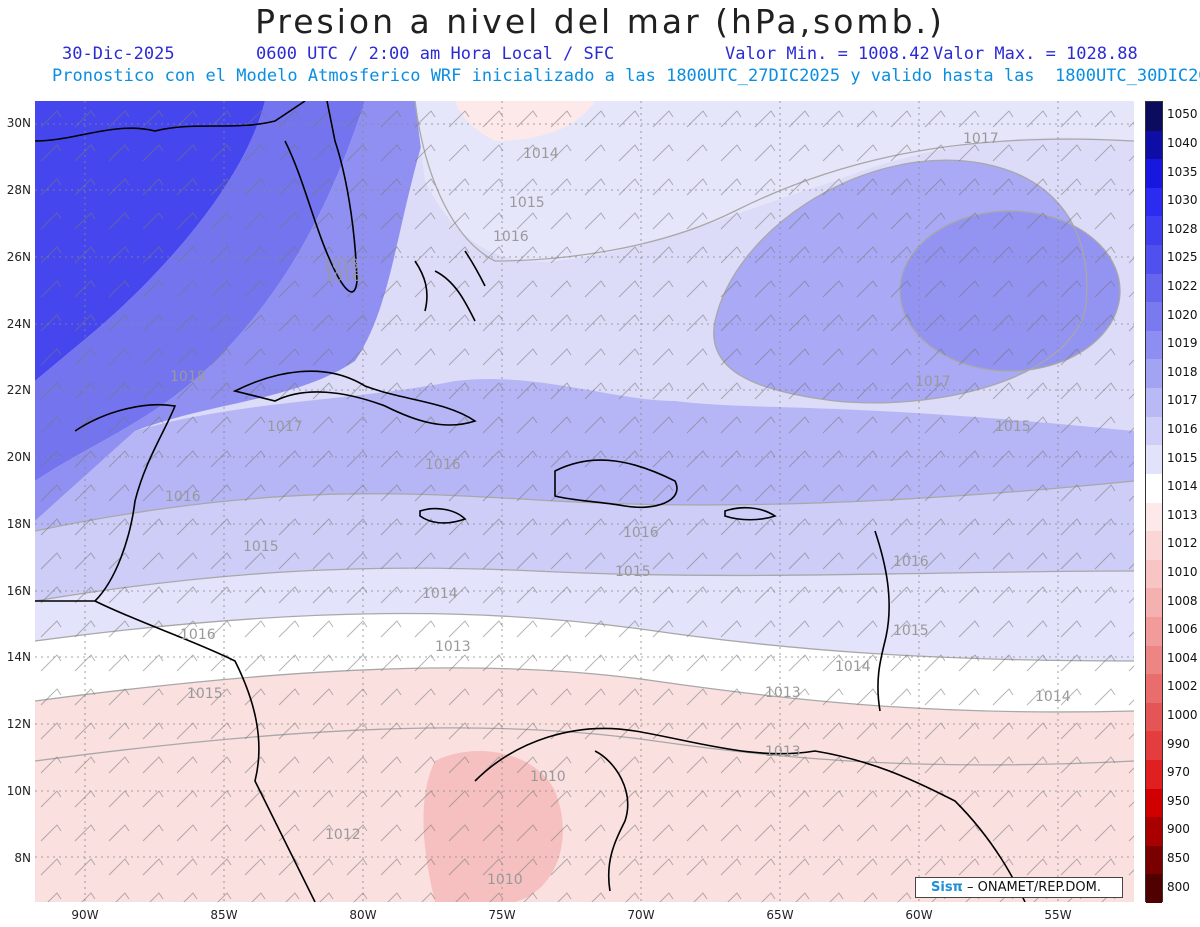 The image size is (1200, 927). I want to click on lon-label: 80W, so click(363, 915).